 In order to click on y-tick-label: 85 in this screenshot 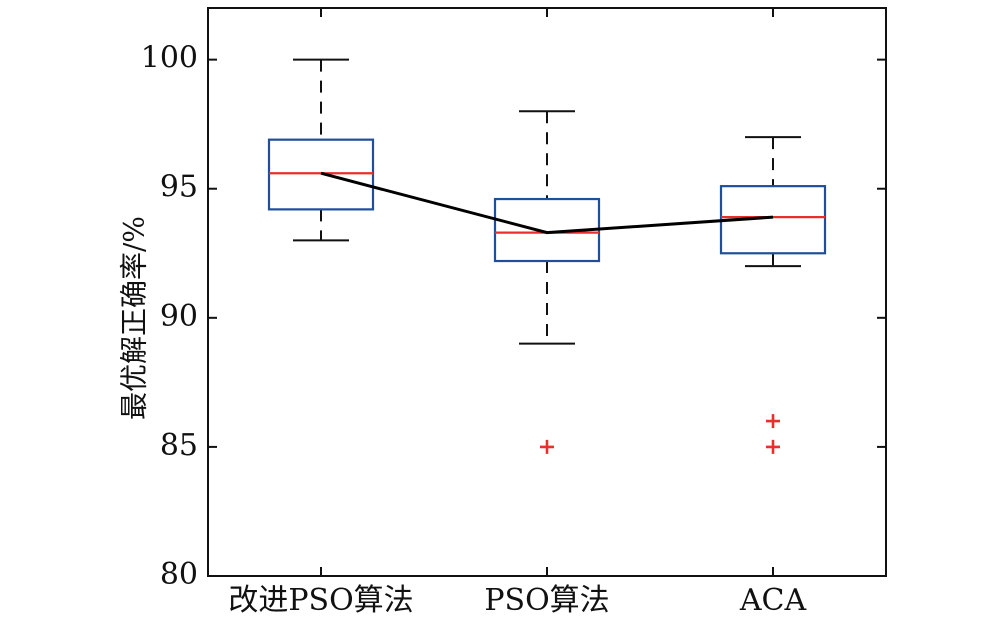, I will do `click(179, 445)`.